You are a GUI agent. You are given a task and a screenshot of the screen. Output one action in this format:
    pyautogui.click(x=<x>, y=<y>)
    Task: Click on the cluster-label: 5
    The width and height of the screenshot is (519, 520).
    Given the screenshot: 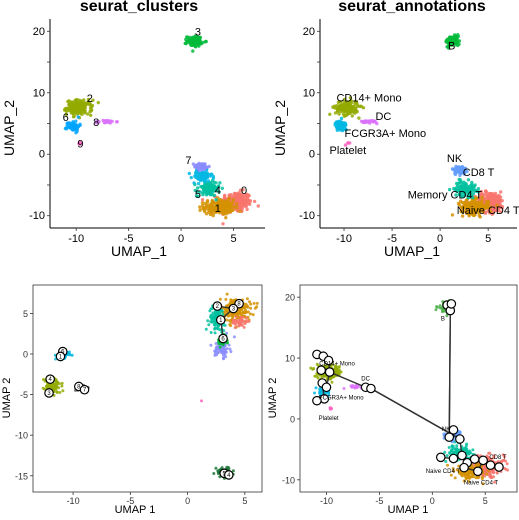 What is the action you would take?
    pyautogui.click(x=198, y=195)
    